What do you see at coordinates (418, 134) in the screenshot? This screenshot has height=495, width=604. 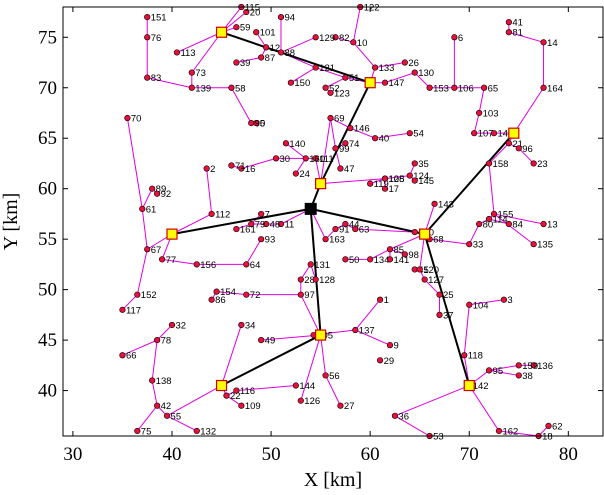 I see `node-label: 54` at bounding box center [418, 134].